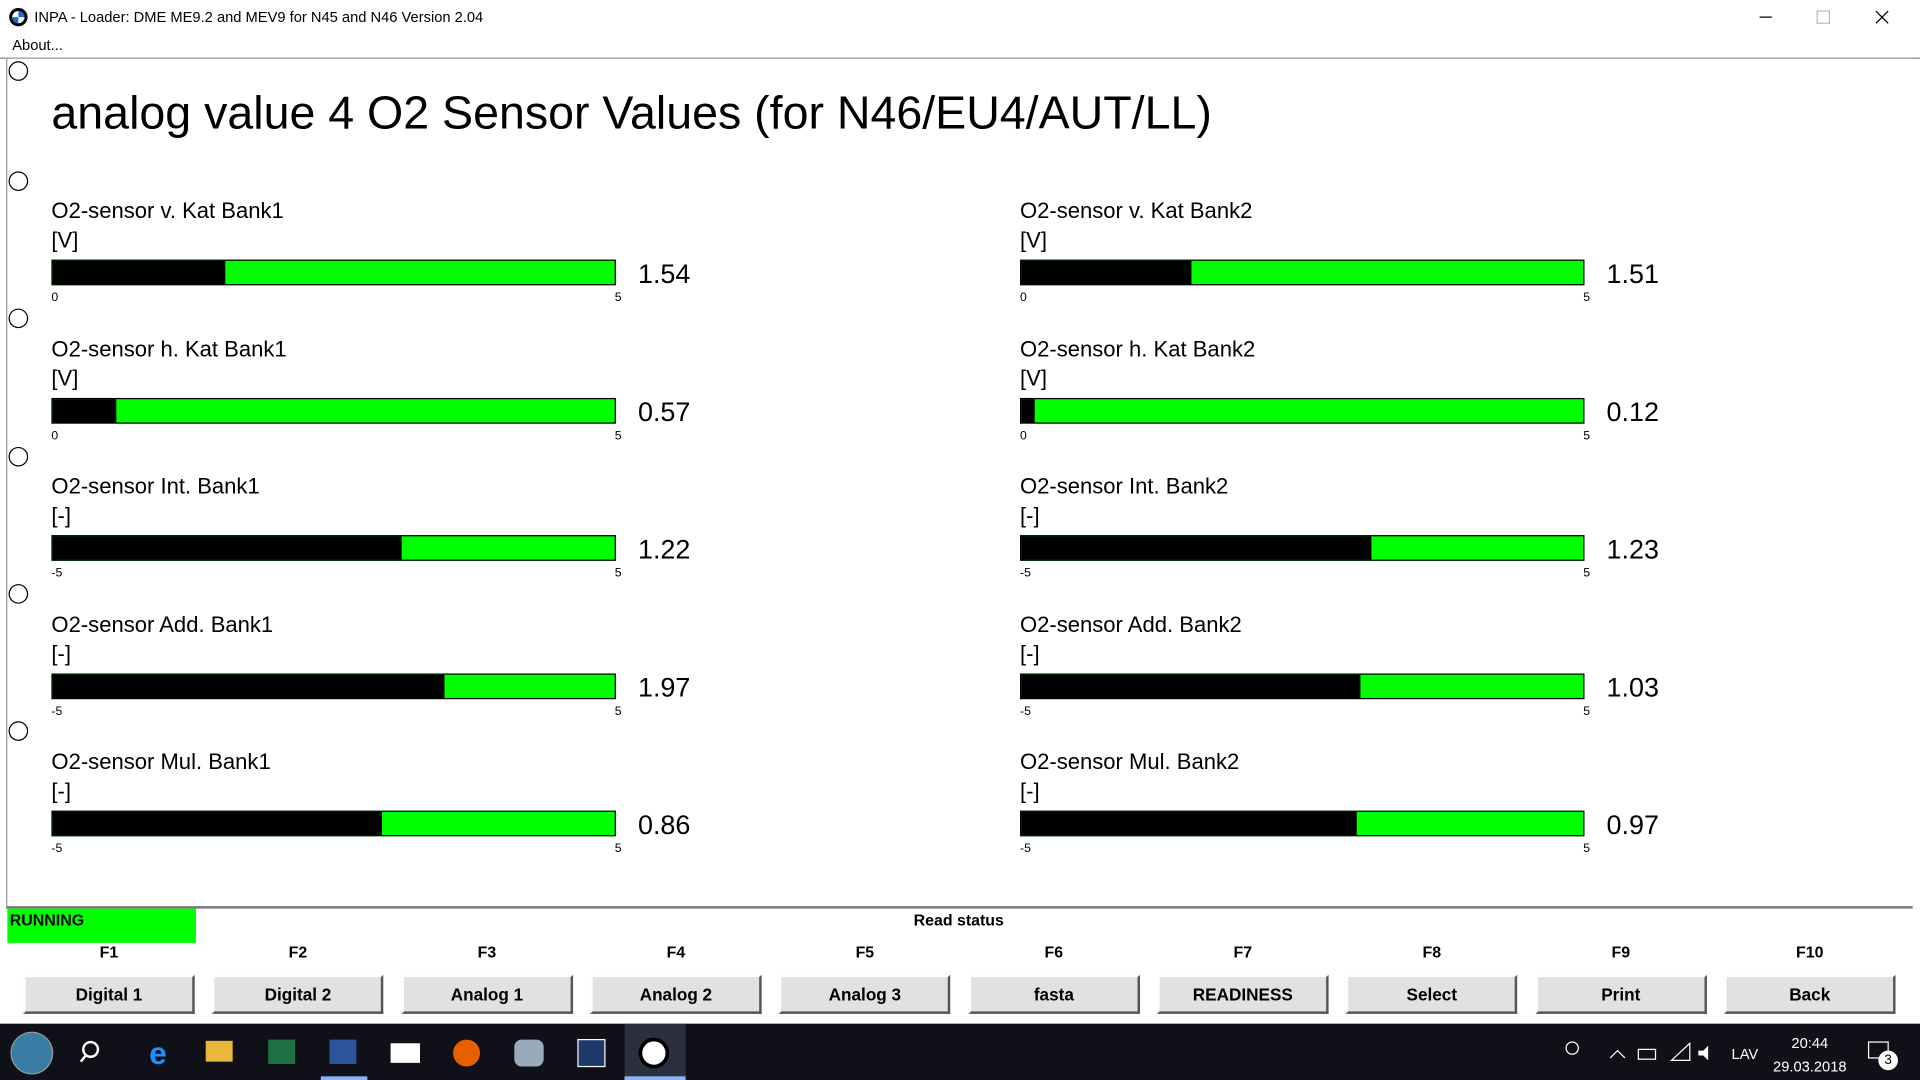 The width and height of the screenshot is (1920, 1080). Describe the element at coordinates (32, 1053) in the screenshot. I see `start-button` at that location.